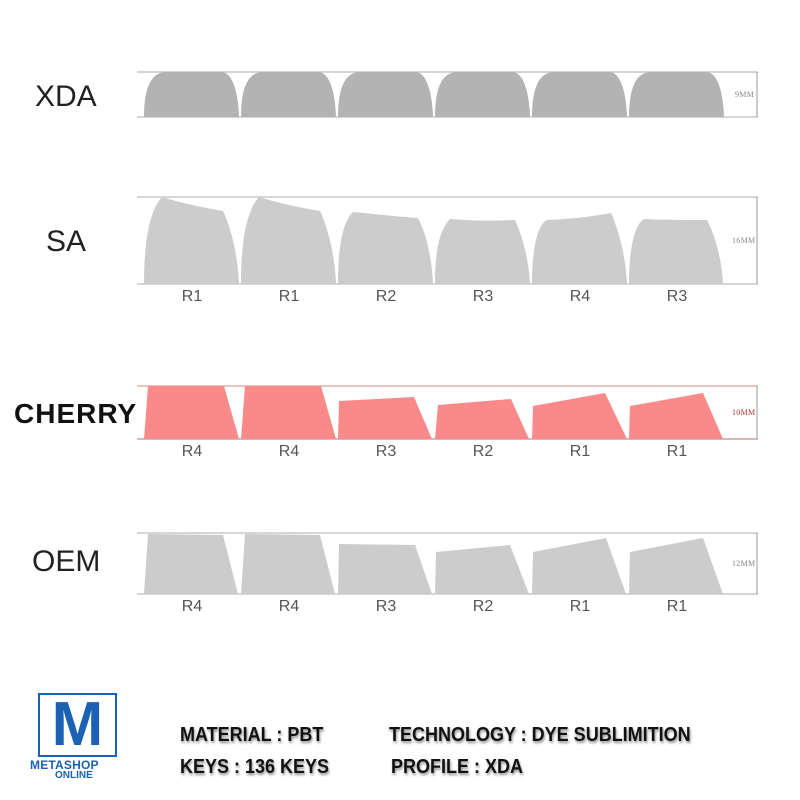 The width and height of the screenshot is (800, 800). Describe the element at coordinates (744, 240) in the screenshot. I see `height-label-sa: 16MM` at that location.